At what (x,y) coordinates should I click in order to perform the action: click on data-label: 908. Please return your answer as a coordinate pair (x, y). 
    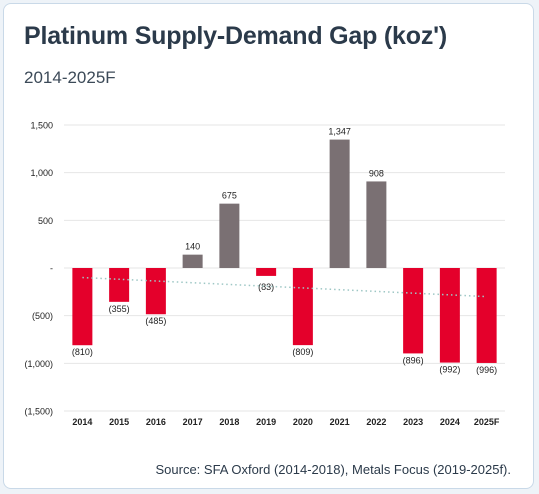
    Looking at the image, I should click on (376, 173).